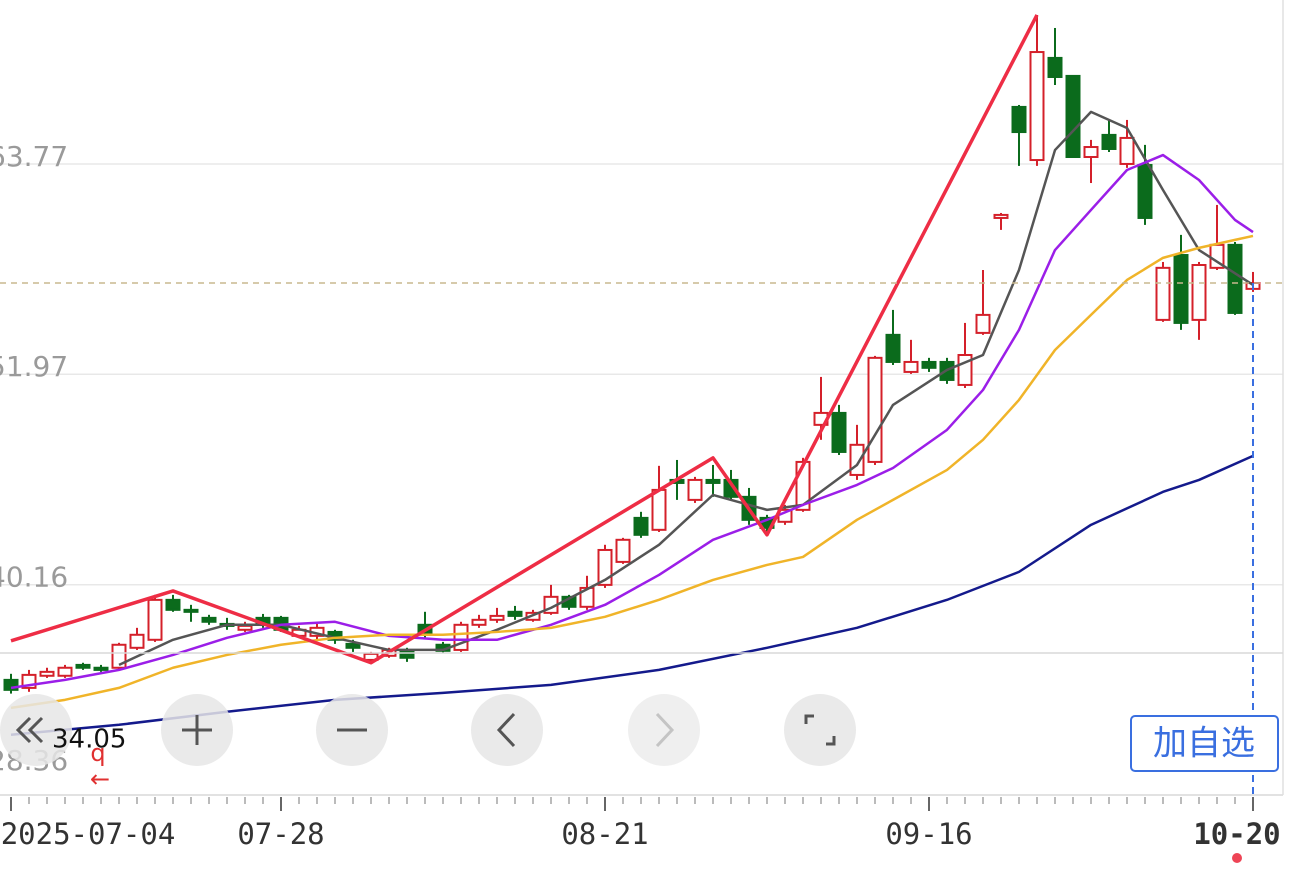  Describe the element at coordinates (89, 740) in the screenshot. I see `low-price-label: 34.05` at that location.